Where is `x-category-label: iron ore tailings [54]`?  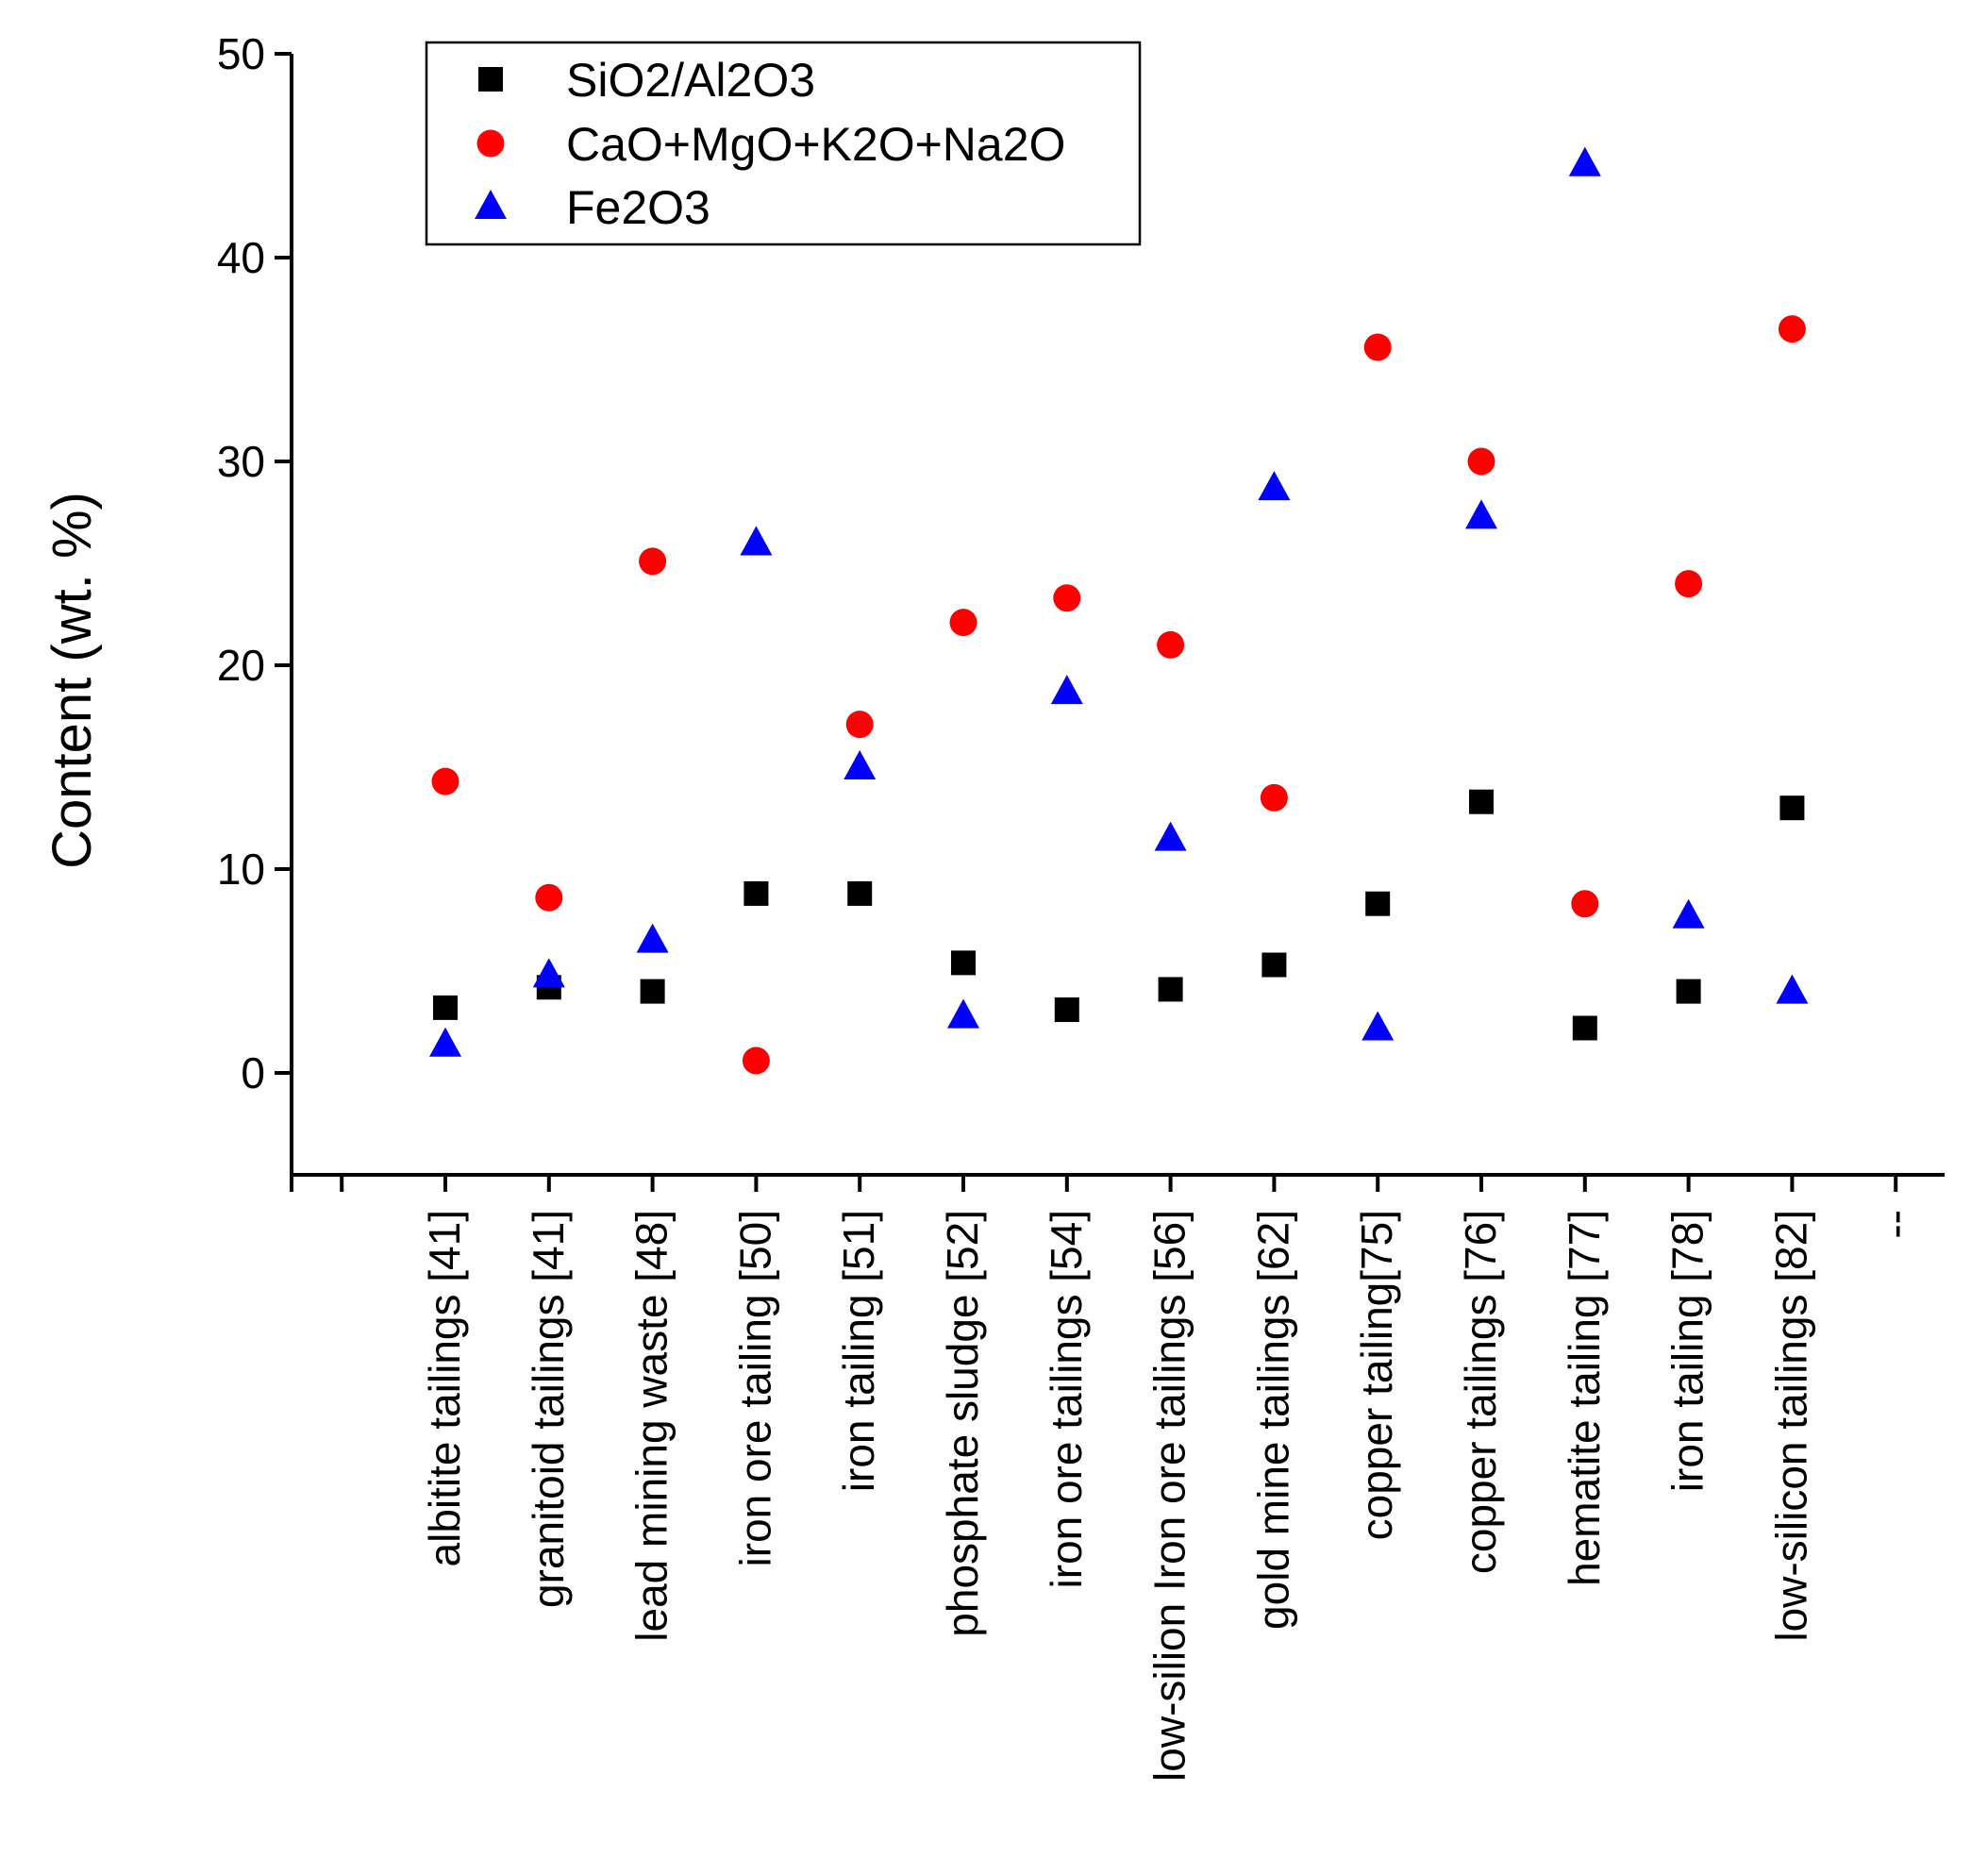
x-category-label: iron ore tailings [54] is located at coordinates (1066, 1399).